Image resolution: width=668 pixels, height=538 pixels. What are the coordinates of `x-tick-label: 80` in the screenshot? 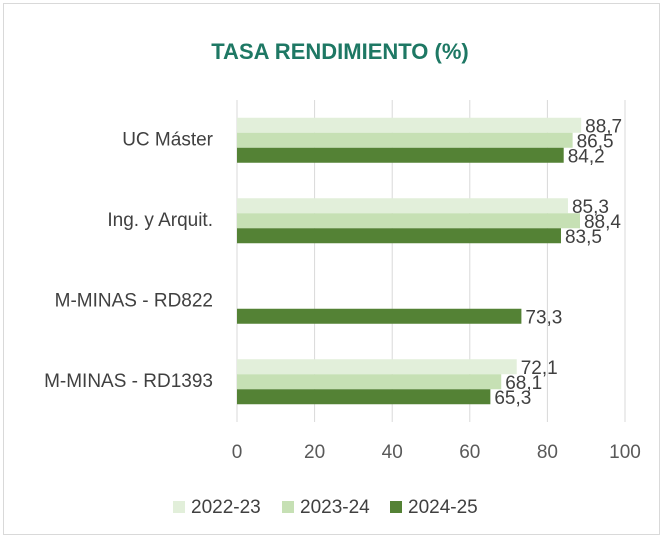 It's located at (547, 452).